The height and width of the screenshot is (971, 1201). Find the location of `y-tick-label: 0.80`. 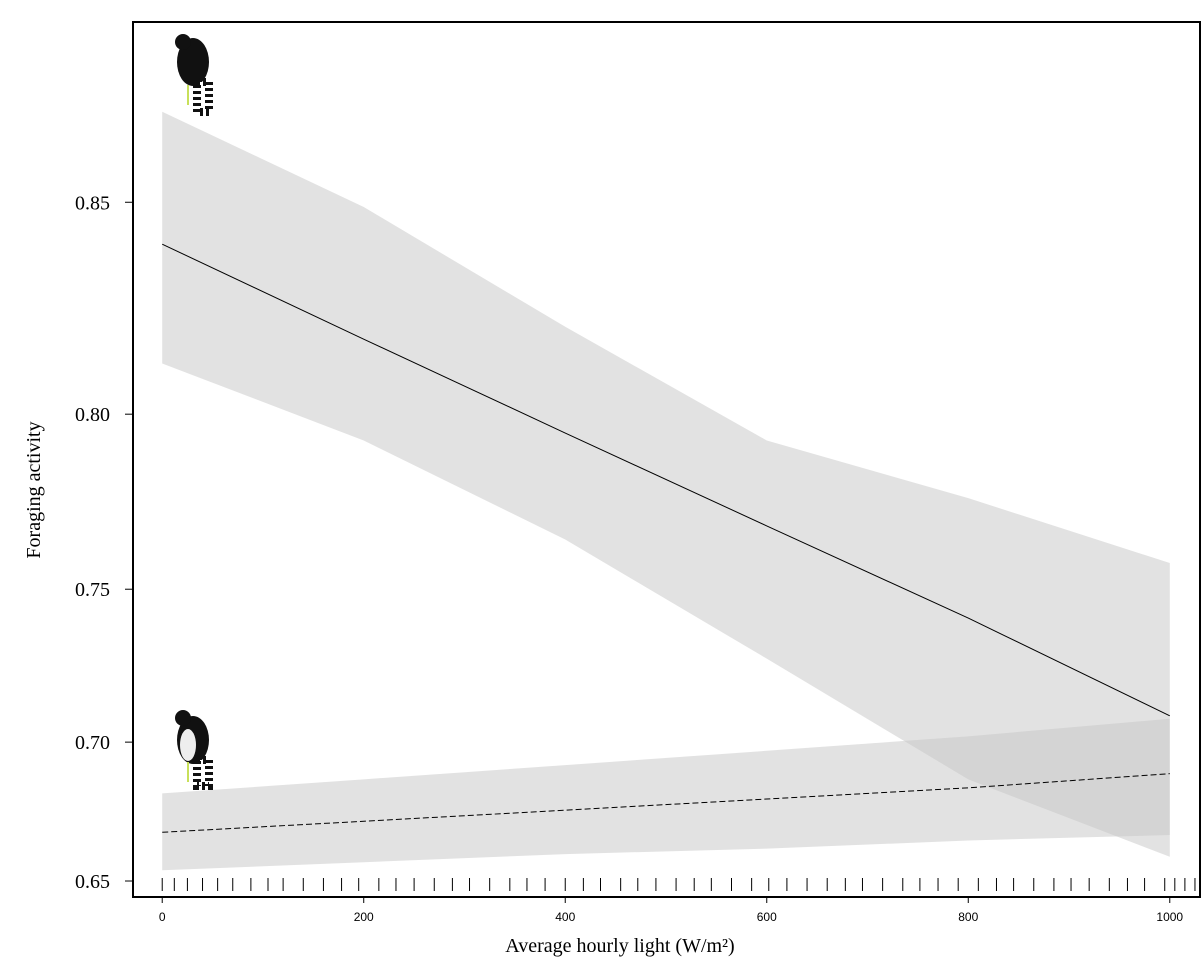

y-tick-label: 0.80 is located at coordinates (92, 415).